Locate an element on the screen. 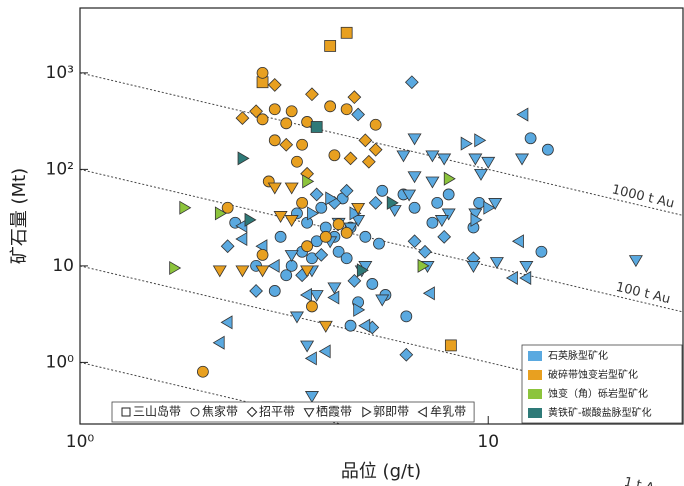  legend-label: 招平带 is located at coordinates (277, 412).